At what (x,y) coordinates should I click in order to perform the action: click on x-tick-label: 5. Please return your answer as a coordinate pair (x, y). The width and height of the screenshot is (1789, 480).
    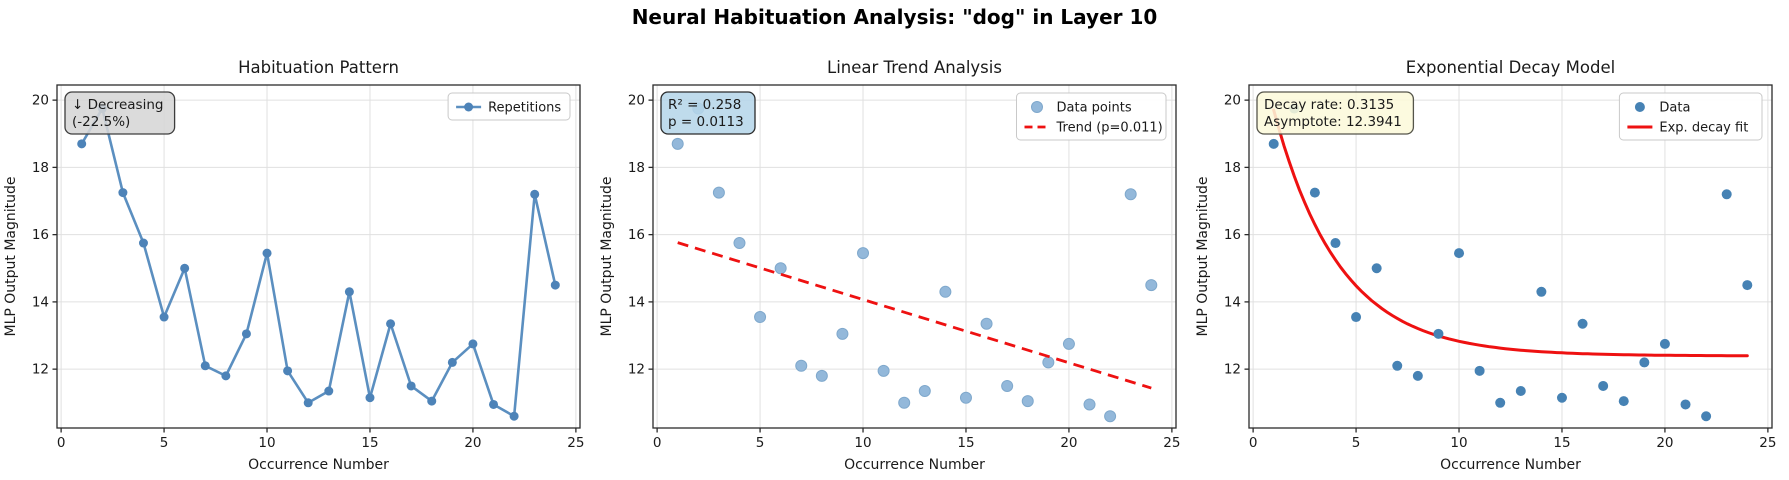
    Looking at the image, I should click on (1356, 443).